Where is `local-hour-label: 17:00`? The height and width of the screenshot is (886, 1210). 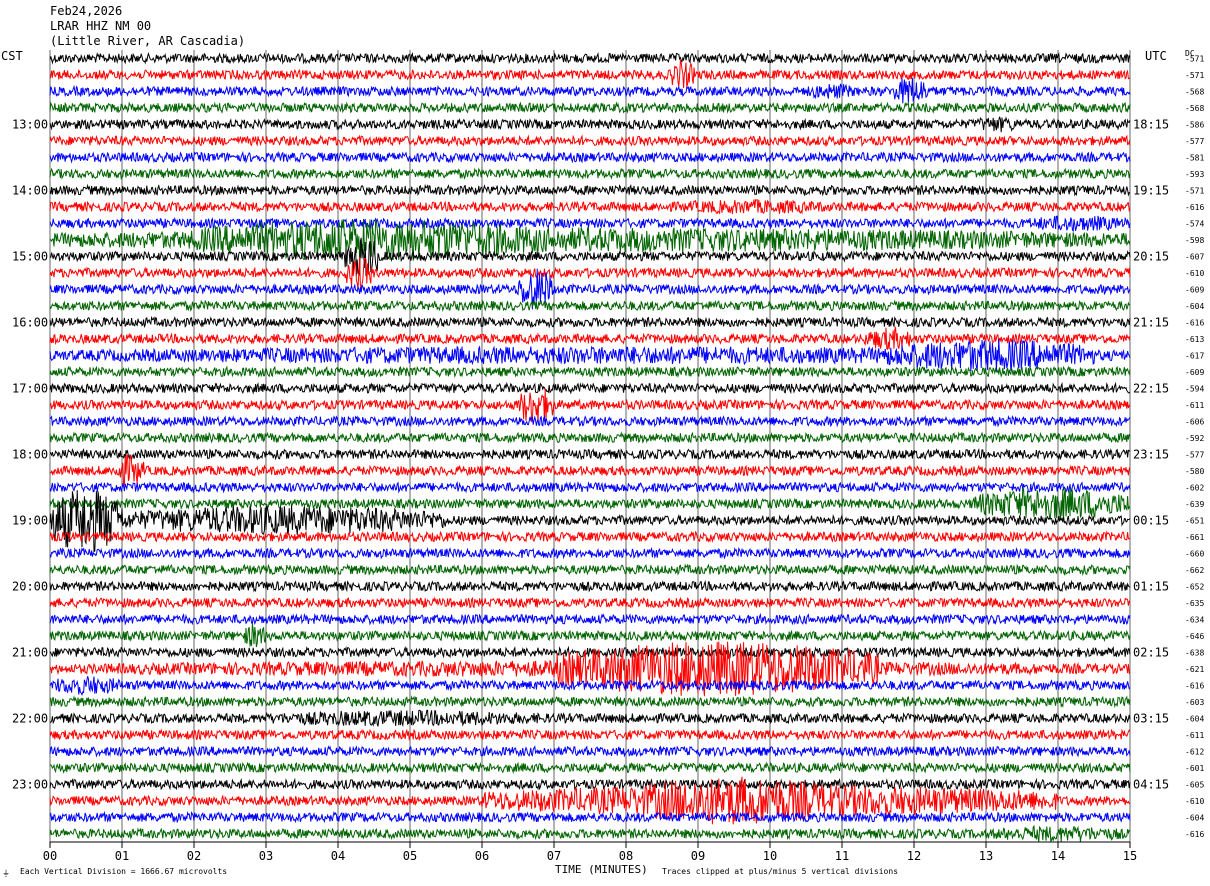 local-hour-label: 17:00 is located at coordinates (30, 388).